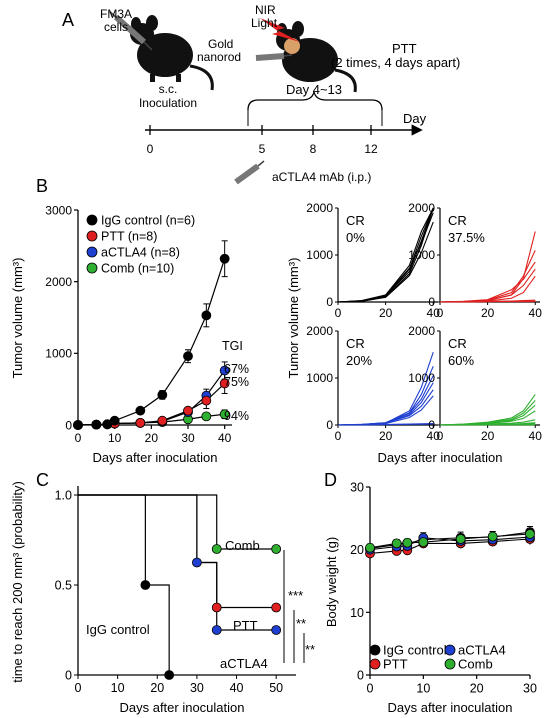 This screenshot has width=550, height=718. Describe the element at coordinates (63, 496) in the screenshot. I see `y-tick-label: 1.0` at that location.